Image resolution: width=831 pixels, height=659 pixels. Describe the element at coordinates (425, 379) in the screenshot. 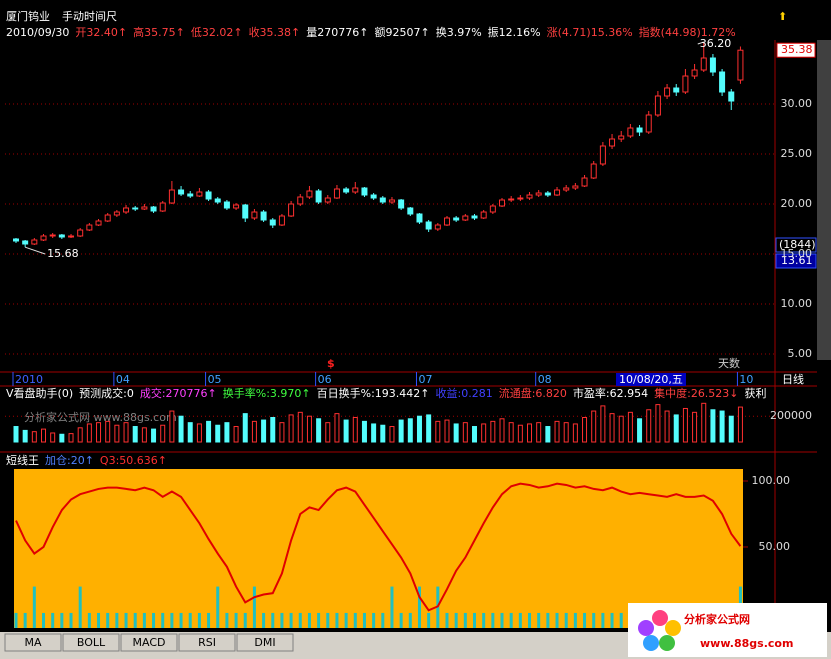

I see `x-tick-label: 07` at that location.